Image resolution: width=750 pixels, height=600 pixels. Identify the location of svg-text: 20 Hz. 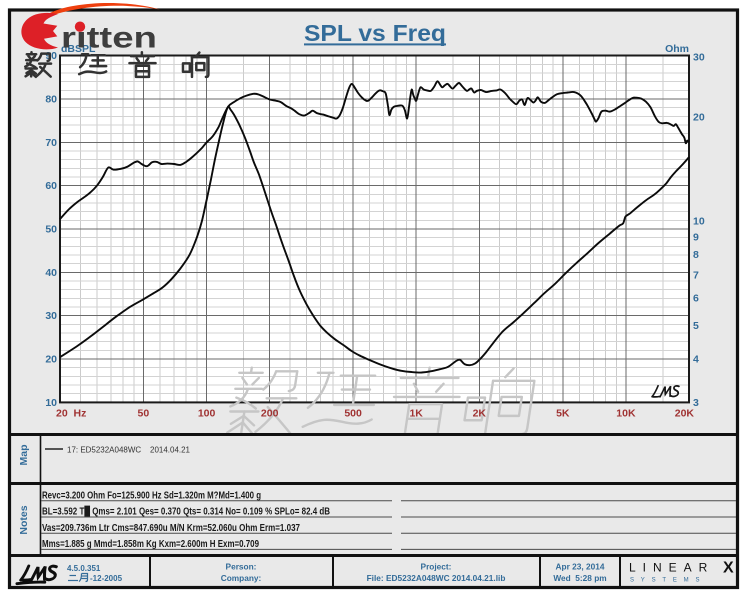
(71, 414).